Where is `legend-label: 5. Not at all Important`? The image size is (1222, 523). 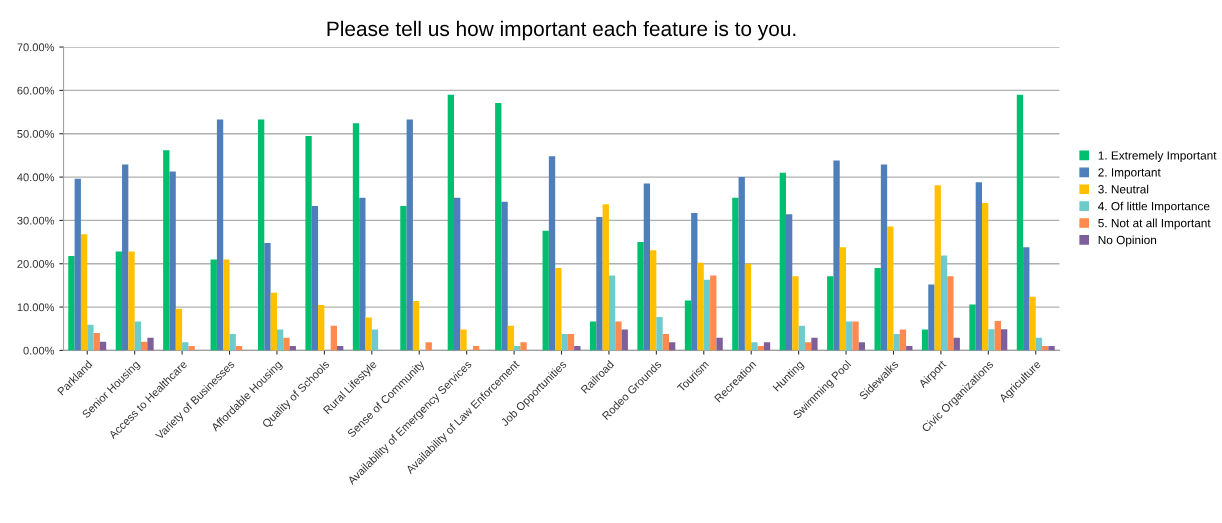 legend-label: 5. Not at all Important is located at coordinates (1154, 224).